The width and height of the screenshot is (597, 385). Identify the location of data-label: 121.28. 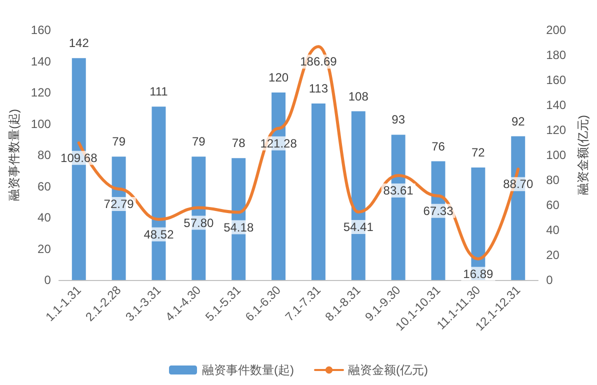
(279, 143).